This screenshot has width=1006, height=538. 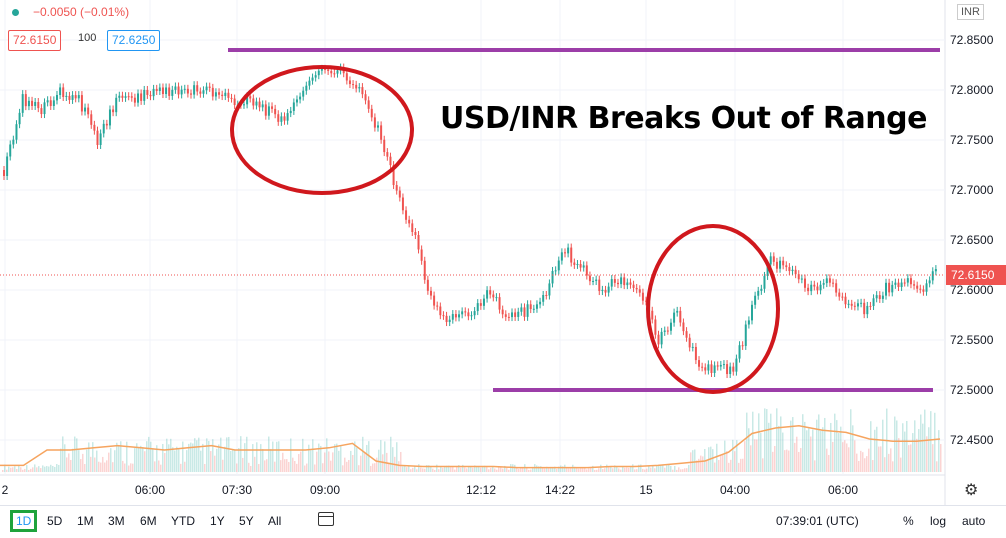 What do you see at coordinates (481, 490) in the screenshot?
I see `x-tick-label: 12:12` at bounding box center [481, 490].